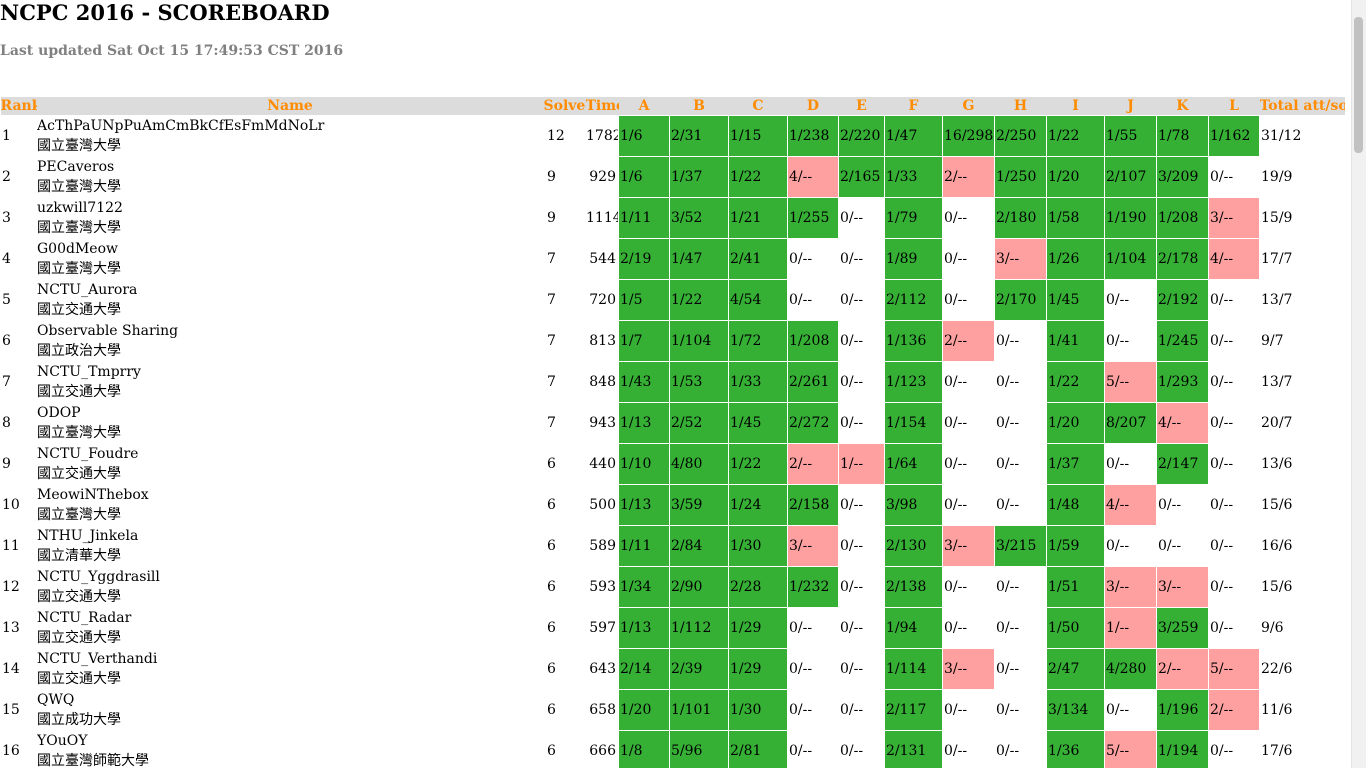 The width and height of the screenshot is (1366, 768). What do you see at coordinates (18, 710) in the screenshot?
I see `rank-cell: 15` at bounding box center [18, 710].